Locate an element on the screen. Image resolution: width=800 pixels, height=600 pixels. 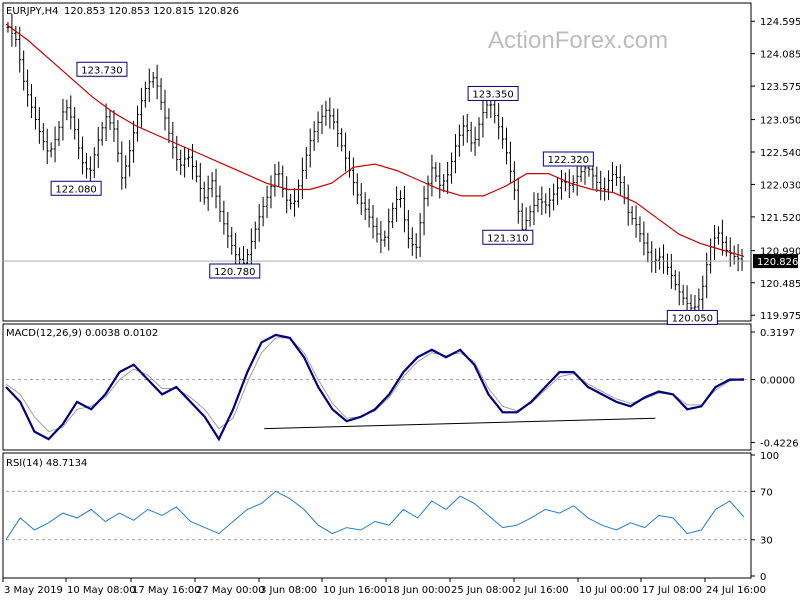
swing-label-text: 123.730 is located at coordinates (101, 70).